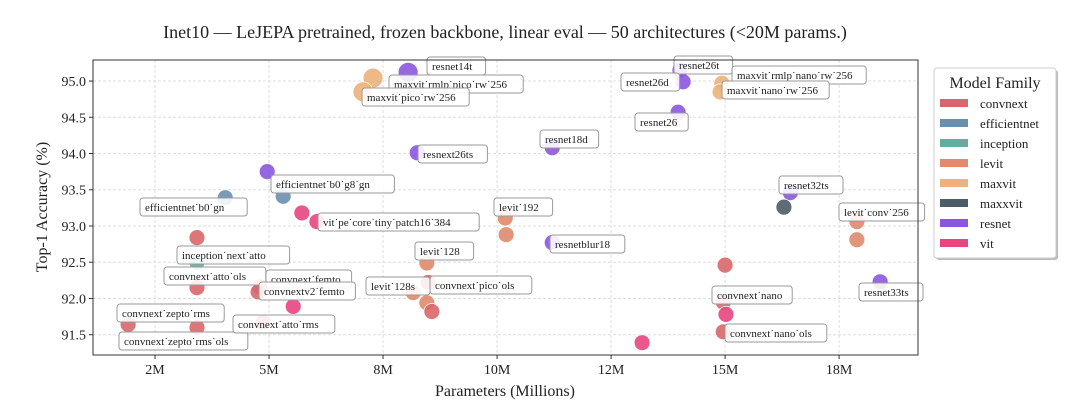 This screenshot has width=1080, height=405. I want to click on point-label-text: efficientnet˙b0˙gn, so click(185, 208).